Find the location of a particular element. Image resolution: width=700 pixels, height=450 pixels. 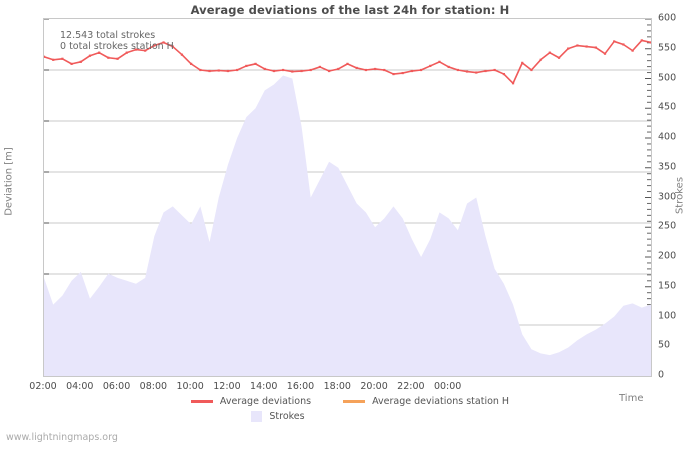

x-axis-label-2000: 20:00 is located at coordinates (374, 386).